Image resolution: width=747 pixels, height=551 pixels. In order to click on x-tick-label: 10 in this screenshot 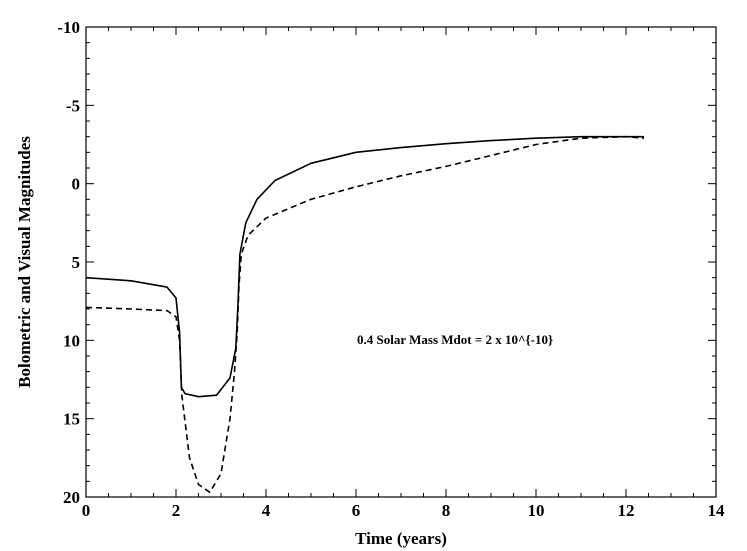, I will do `click(536, 510)`.